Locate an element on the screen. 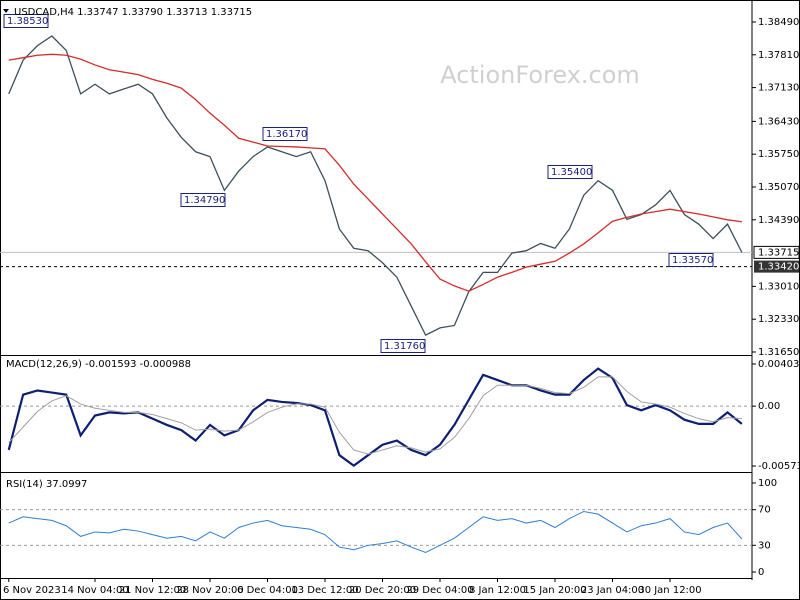 This screenshot has width=800, height=600. annotation-label: 1.36170 is located at coordinates (286, 134).